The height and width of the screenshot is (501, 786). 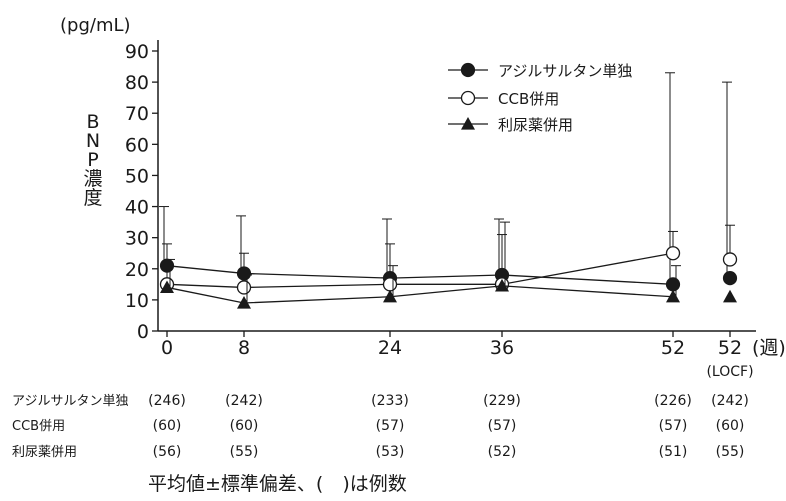 I want to click on count-cell: (233), so click(x=390, y=401).